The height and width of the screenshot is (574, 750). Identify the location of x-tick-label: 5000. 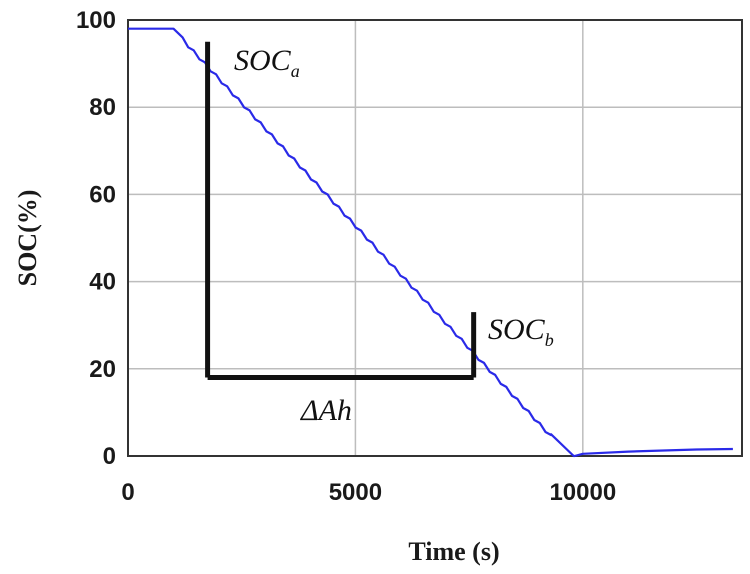
(355, 492).